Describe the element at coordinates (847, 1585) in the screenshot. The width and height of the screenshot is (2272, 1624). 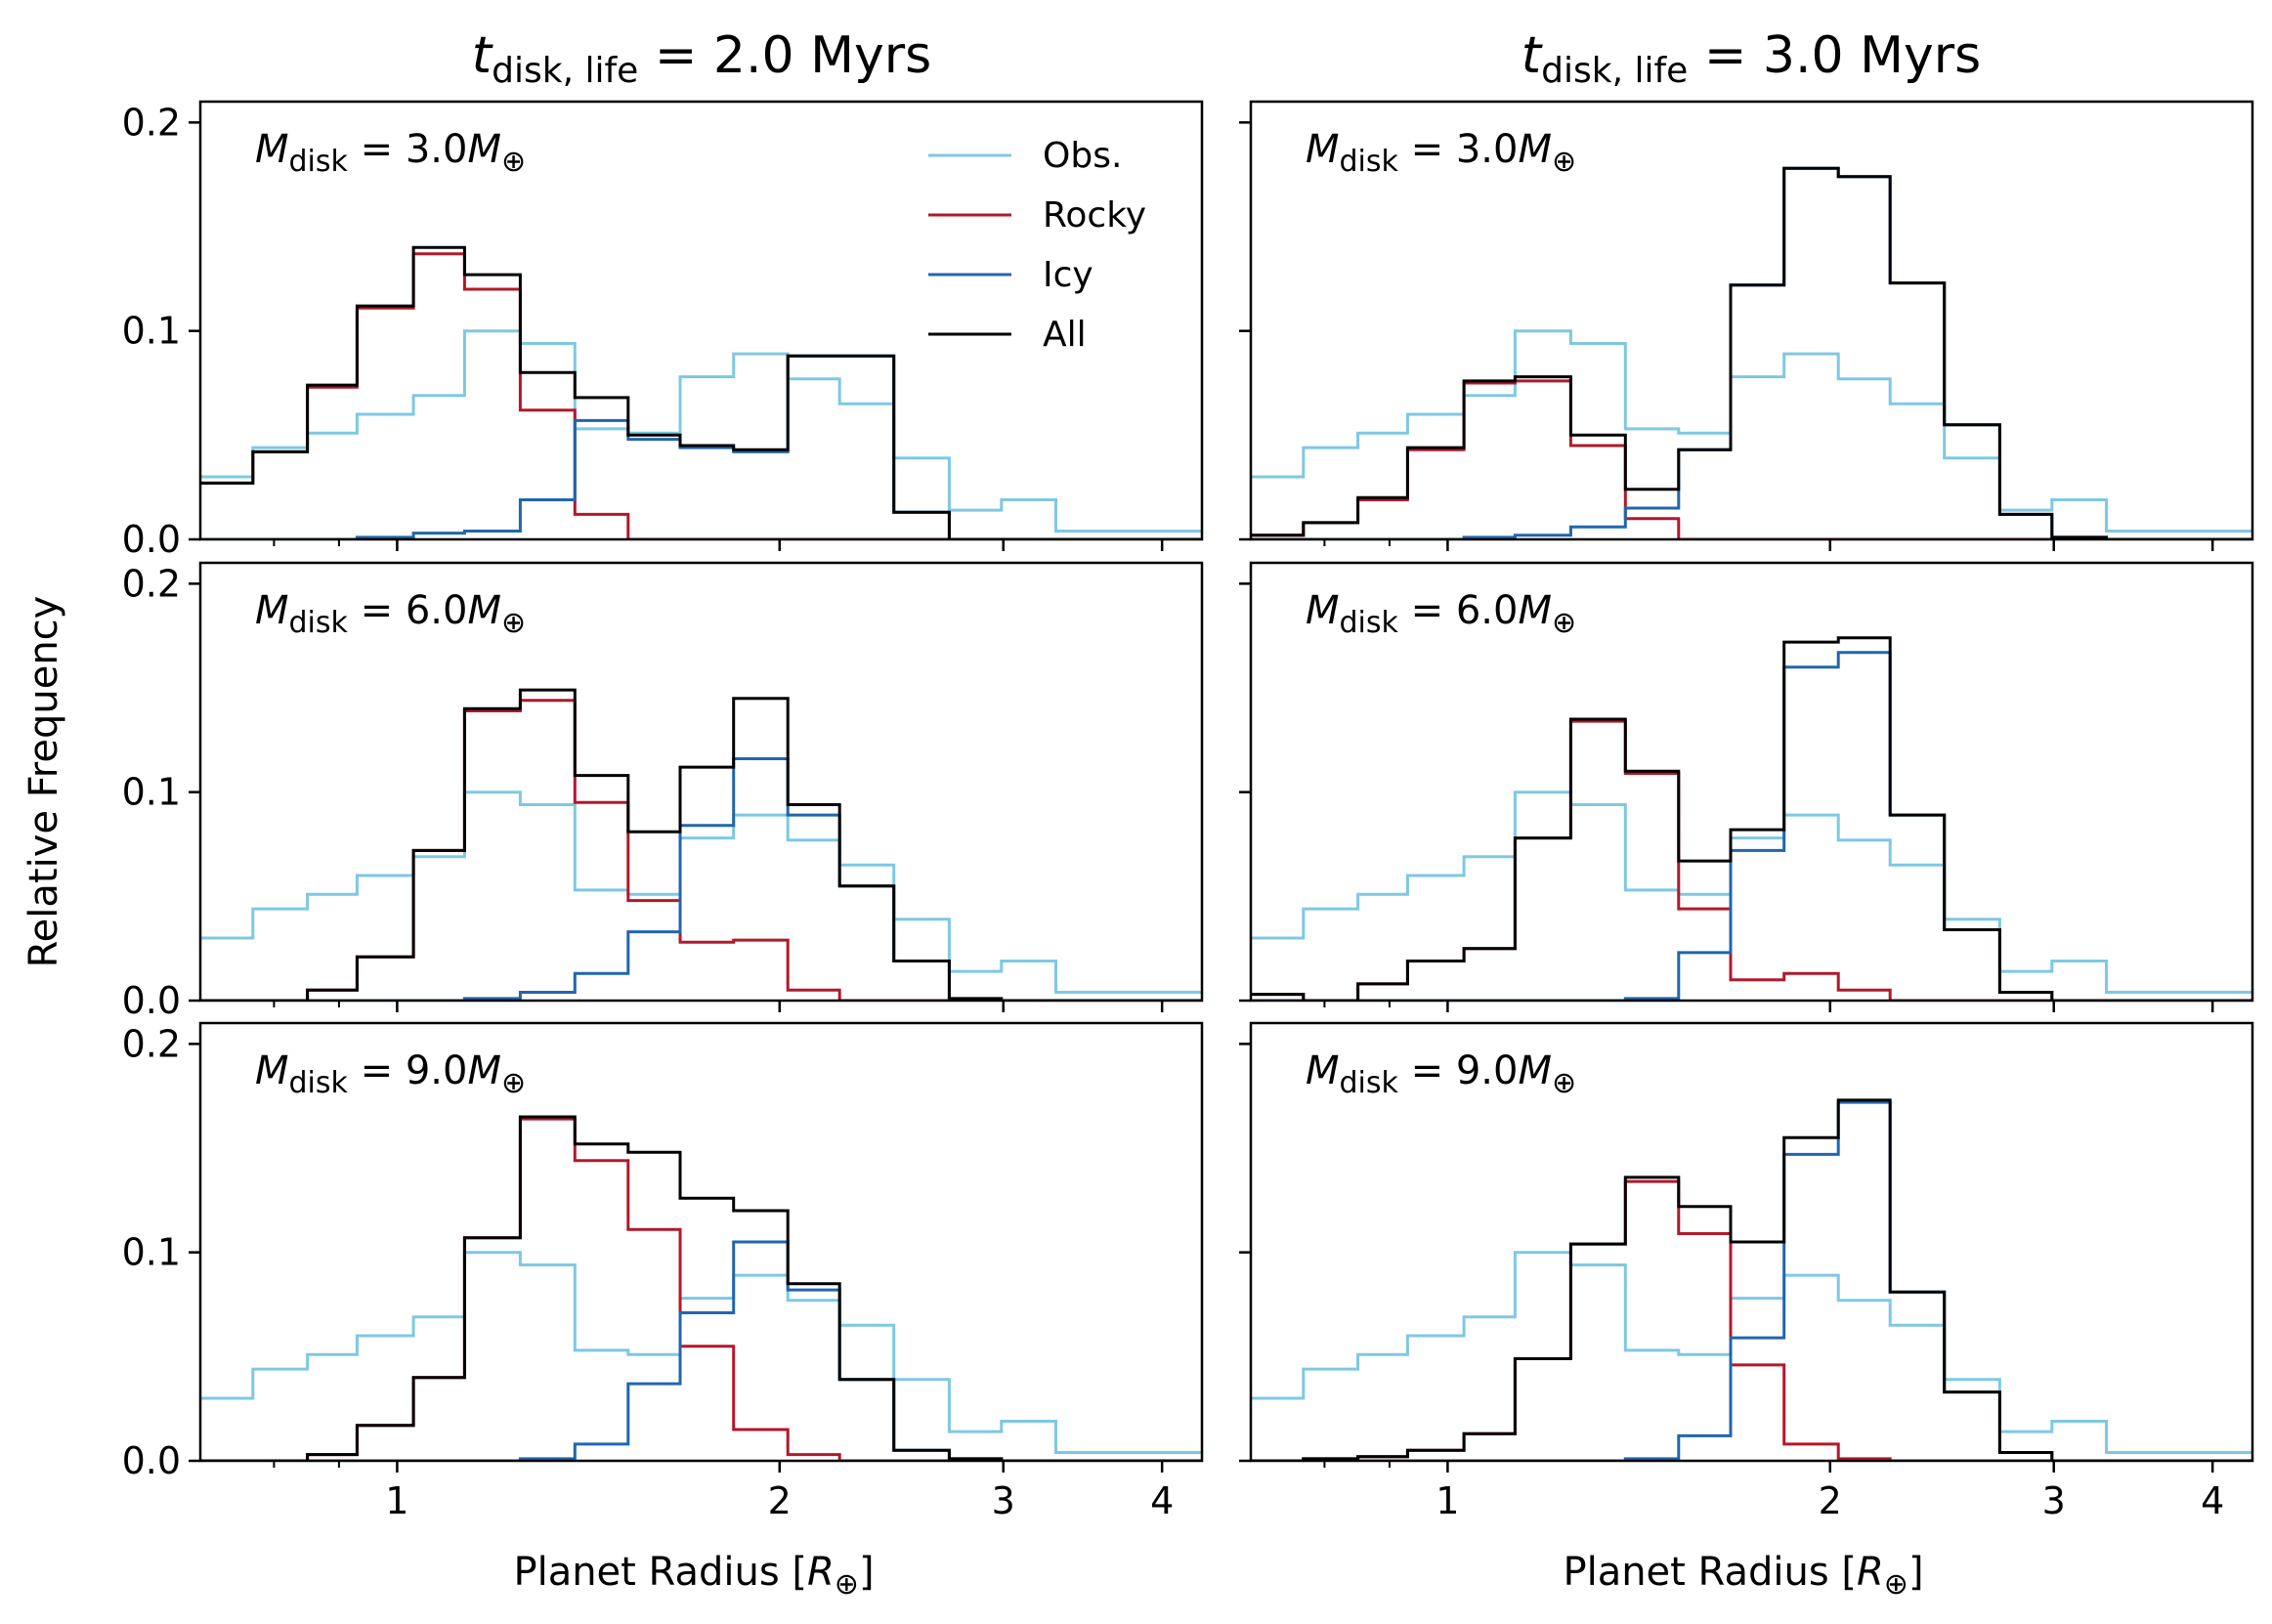
I see `x-axis-label-subscript: ⊕` at that location.